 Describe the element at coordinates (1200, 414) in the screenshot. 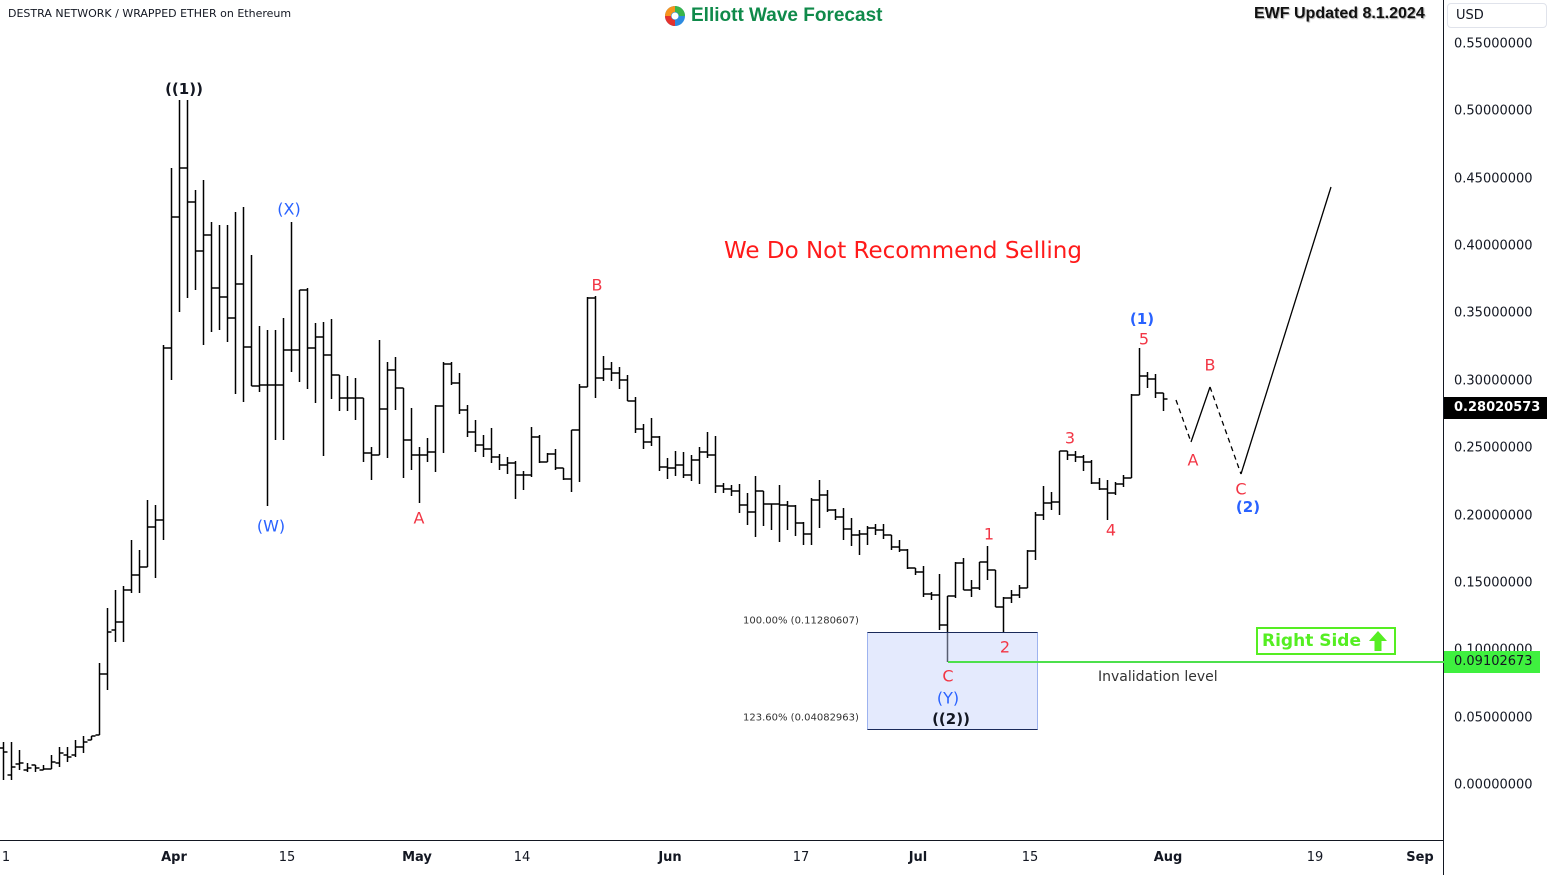

I see `projection-solid-b` at that location.